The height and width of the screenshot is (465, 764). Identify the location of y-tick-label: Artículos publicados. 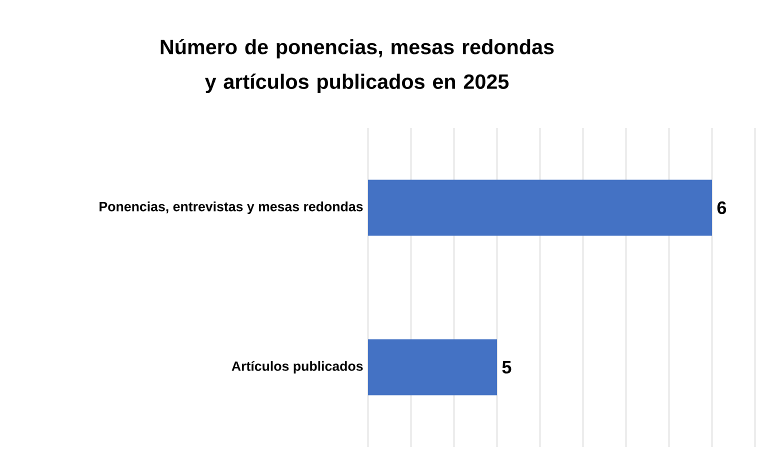
(297, 367).